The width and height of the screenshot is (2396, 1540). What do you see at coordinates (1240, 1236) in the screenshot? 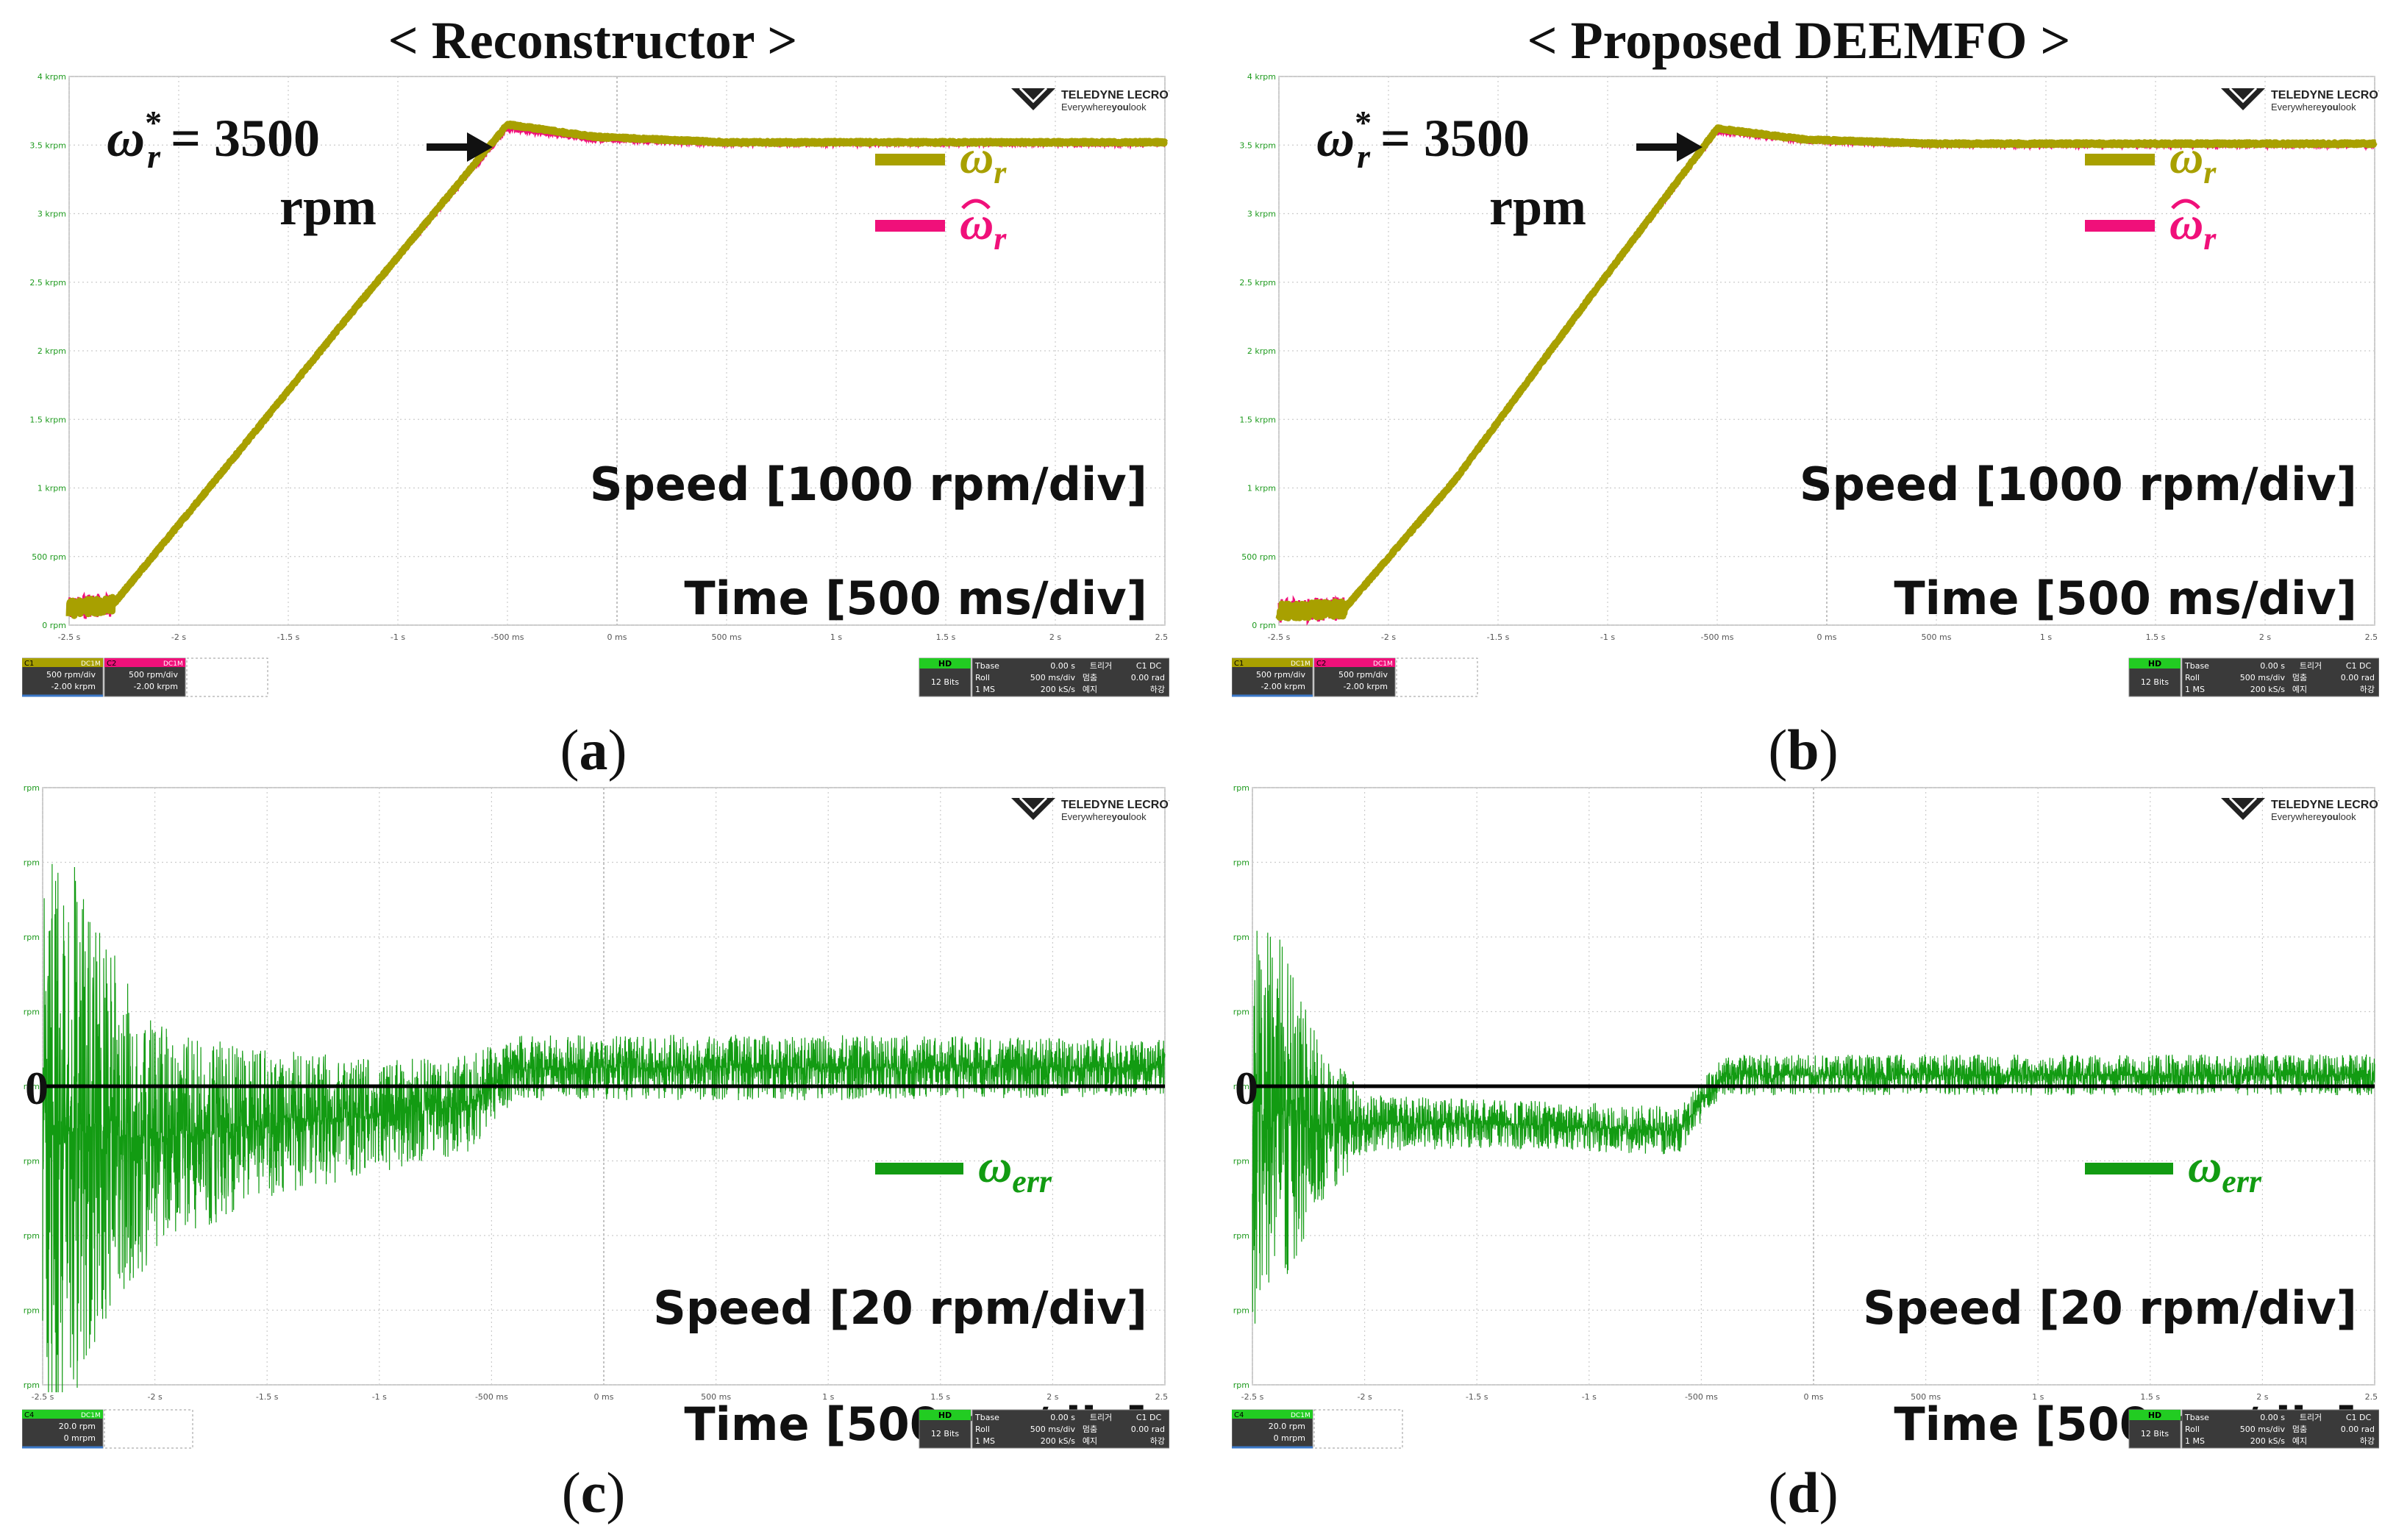
I see `y-tick-label: -40 rpm` at bounding box center [1240, 1236].